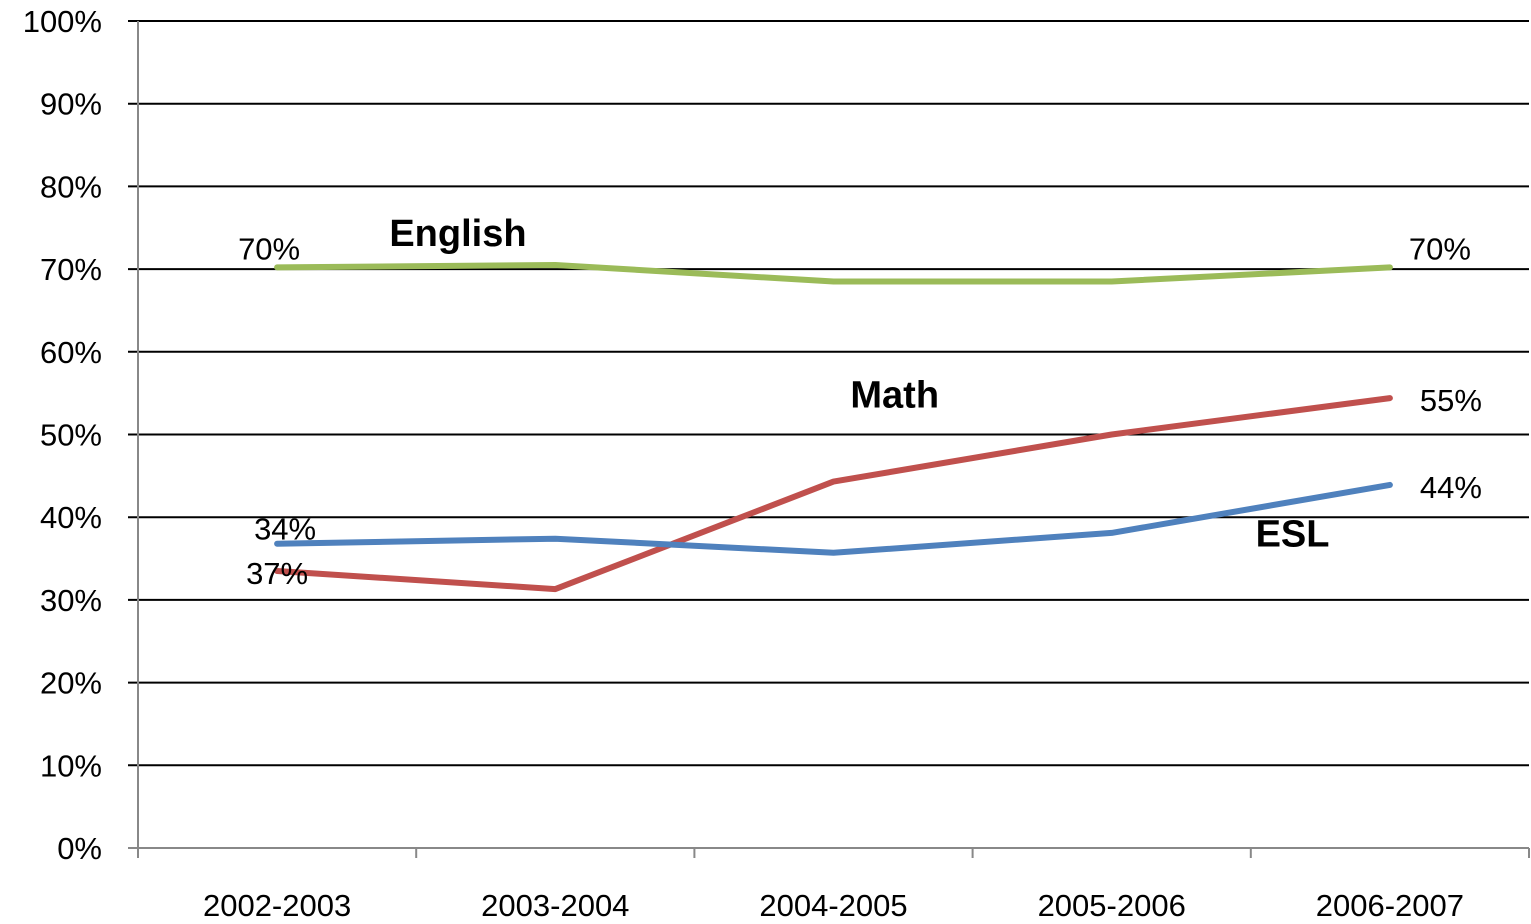 The image size is (1531, 924). What do you see at coordinates (71, 517) in the screenshot?
I see `y-tick-label: 40%` at bounding box center [71, 517].